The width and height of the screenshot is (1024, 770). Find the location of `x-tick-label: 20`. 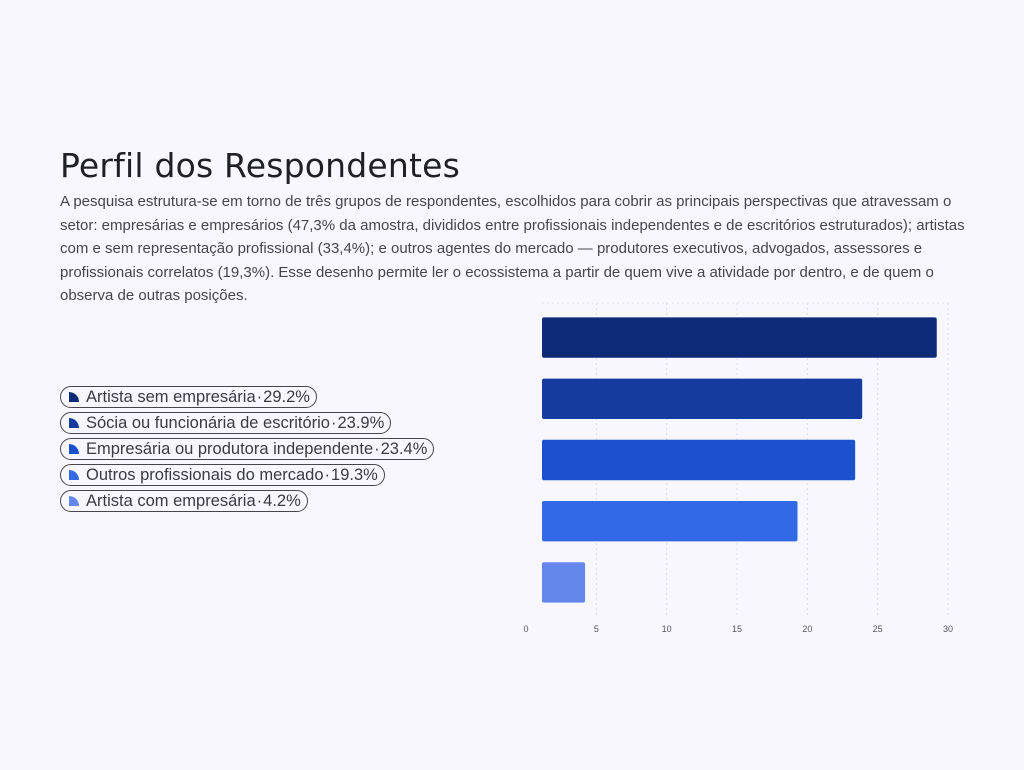

x-tick-label: 20 is located at coordinates (807, 629).